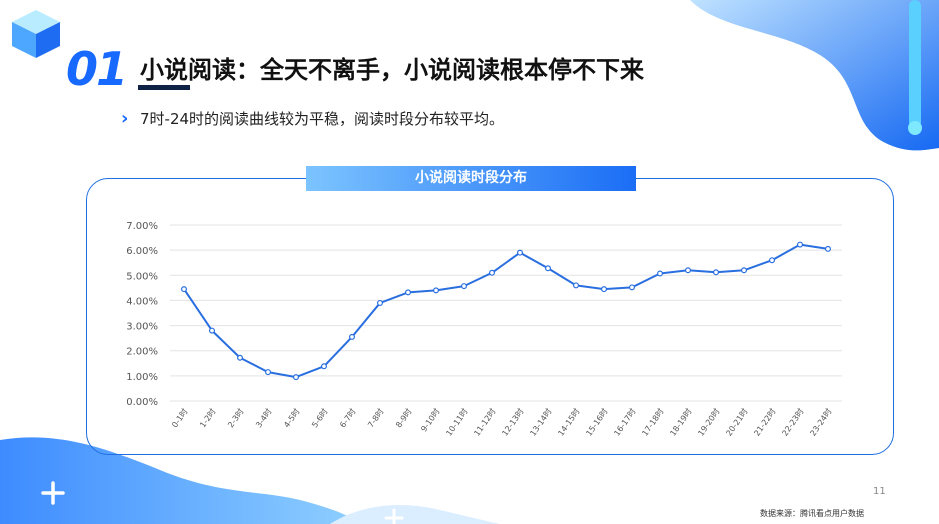 Image resolution: width=939 pixels, height=524 pixels. Describe the element at coordinates (142, 276) in the screenshot. I see `y-tick-label: 5.00%` at that location.